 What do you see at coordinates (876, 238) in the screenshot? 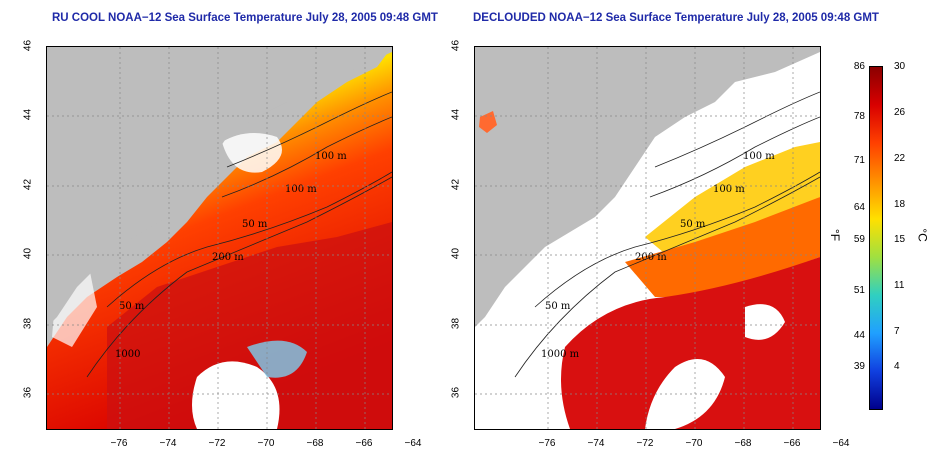
I see `temperature-colorbar` at bounding box center [876, 238].